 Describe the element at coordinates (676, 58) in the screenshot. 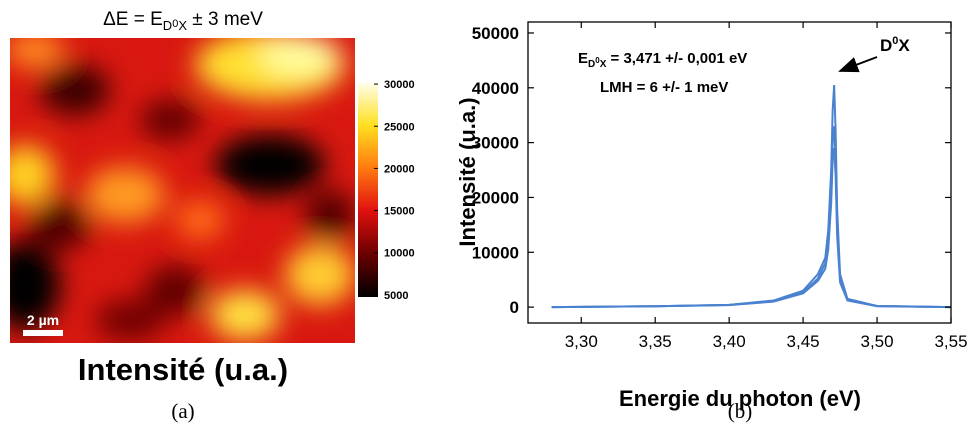

I see `annotation-part: = 3,471 +/- 0,001 eV` at that location.